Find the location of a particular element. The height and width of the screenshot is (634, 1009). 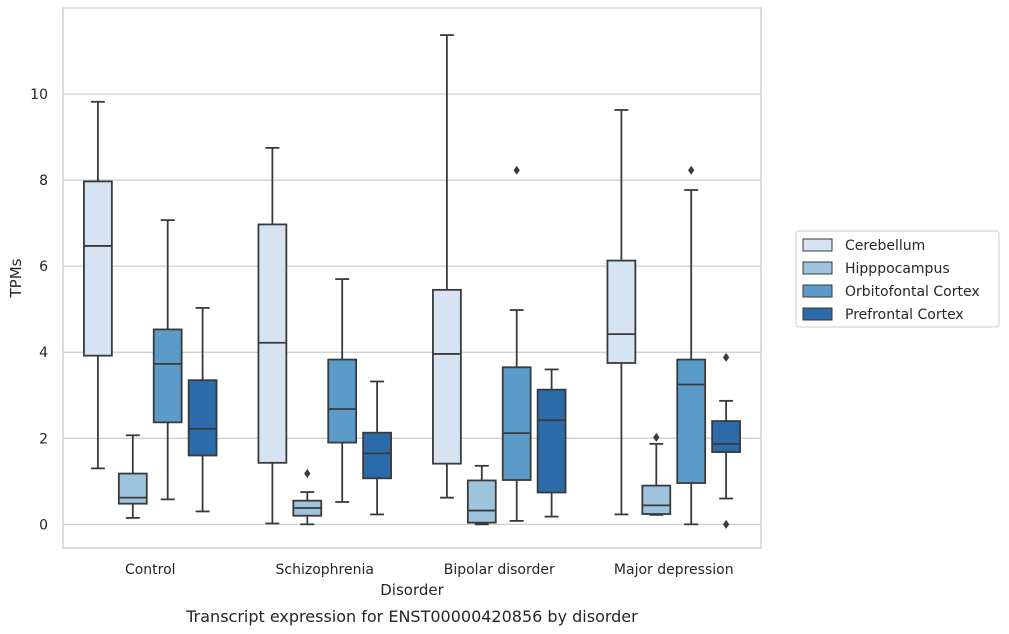

legend-frame is located at coordinates (897, 279).